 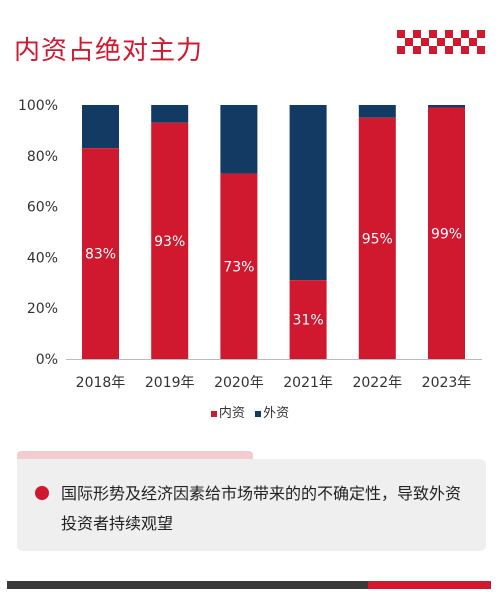 I want to click on legend-label-domestic: 内资, so click(x=231, y=413).